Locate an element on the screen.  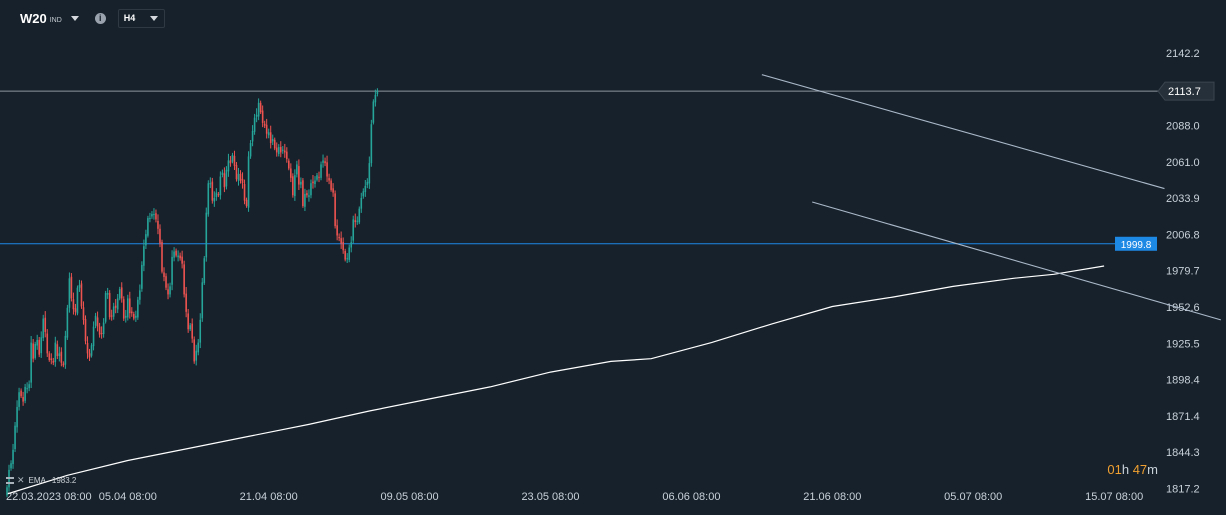
symbol-name: W20 is located at coordinates (33, 18).